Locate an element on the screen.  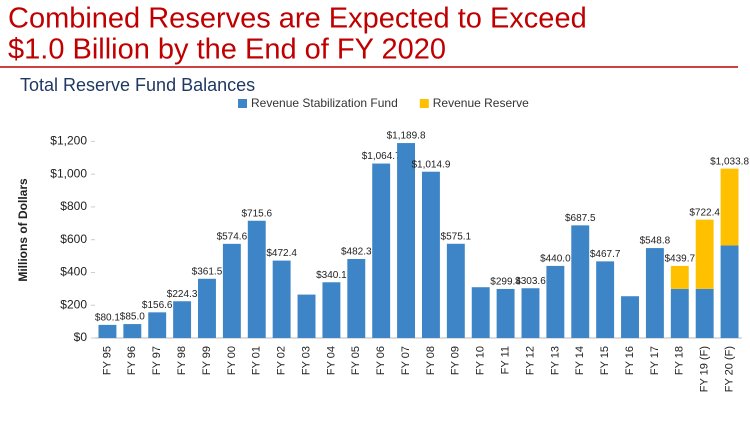
x-tick-label: FY 02 is located at coordinates (282, 360).